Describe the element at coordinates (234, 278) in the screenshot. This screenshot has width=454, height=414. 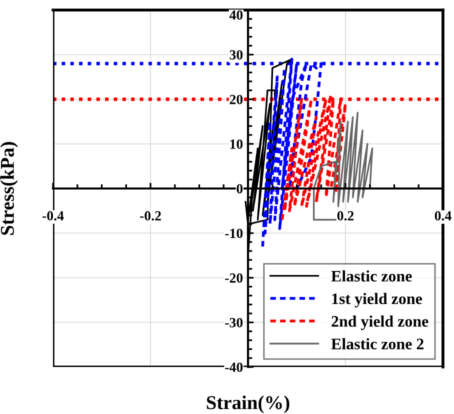
I see `y-tick-label: -20` at that location.